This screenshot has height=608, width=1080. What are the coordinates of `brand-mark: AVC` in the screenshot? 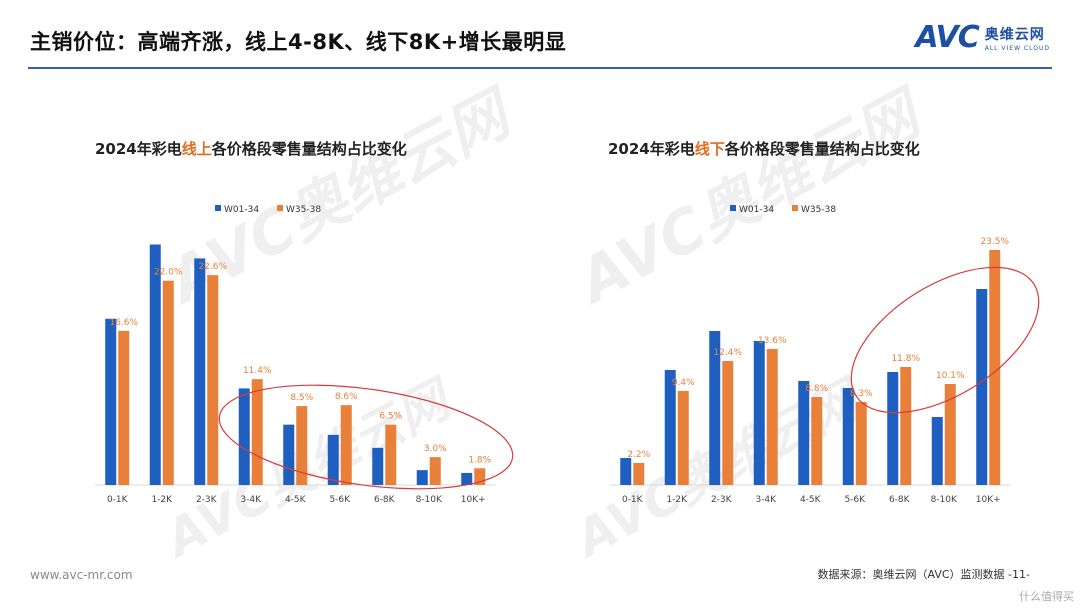 It's located at (947, 37).